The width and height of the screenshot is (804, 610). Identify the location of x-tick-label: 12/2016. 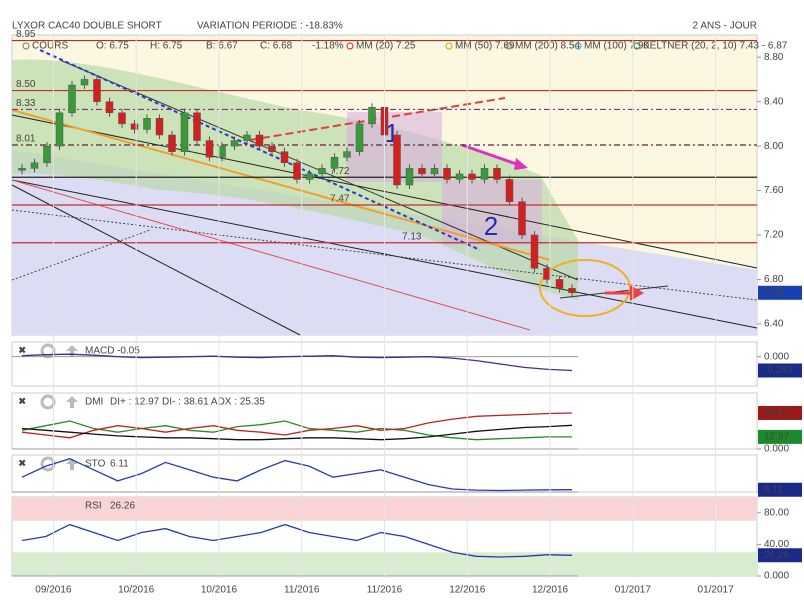
(550, 590).